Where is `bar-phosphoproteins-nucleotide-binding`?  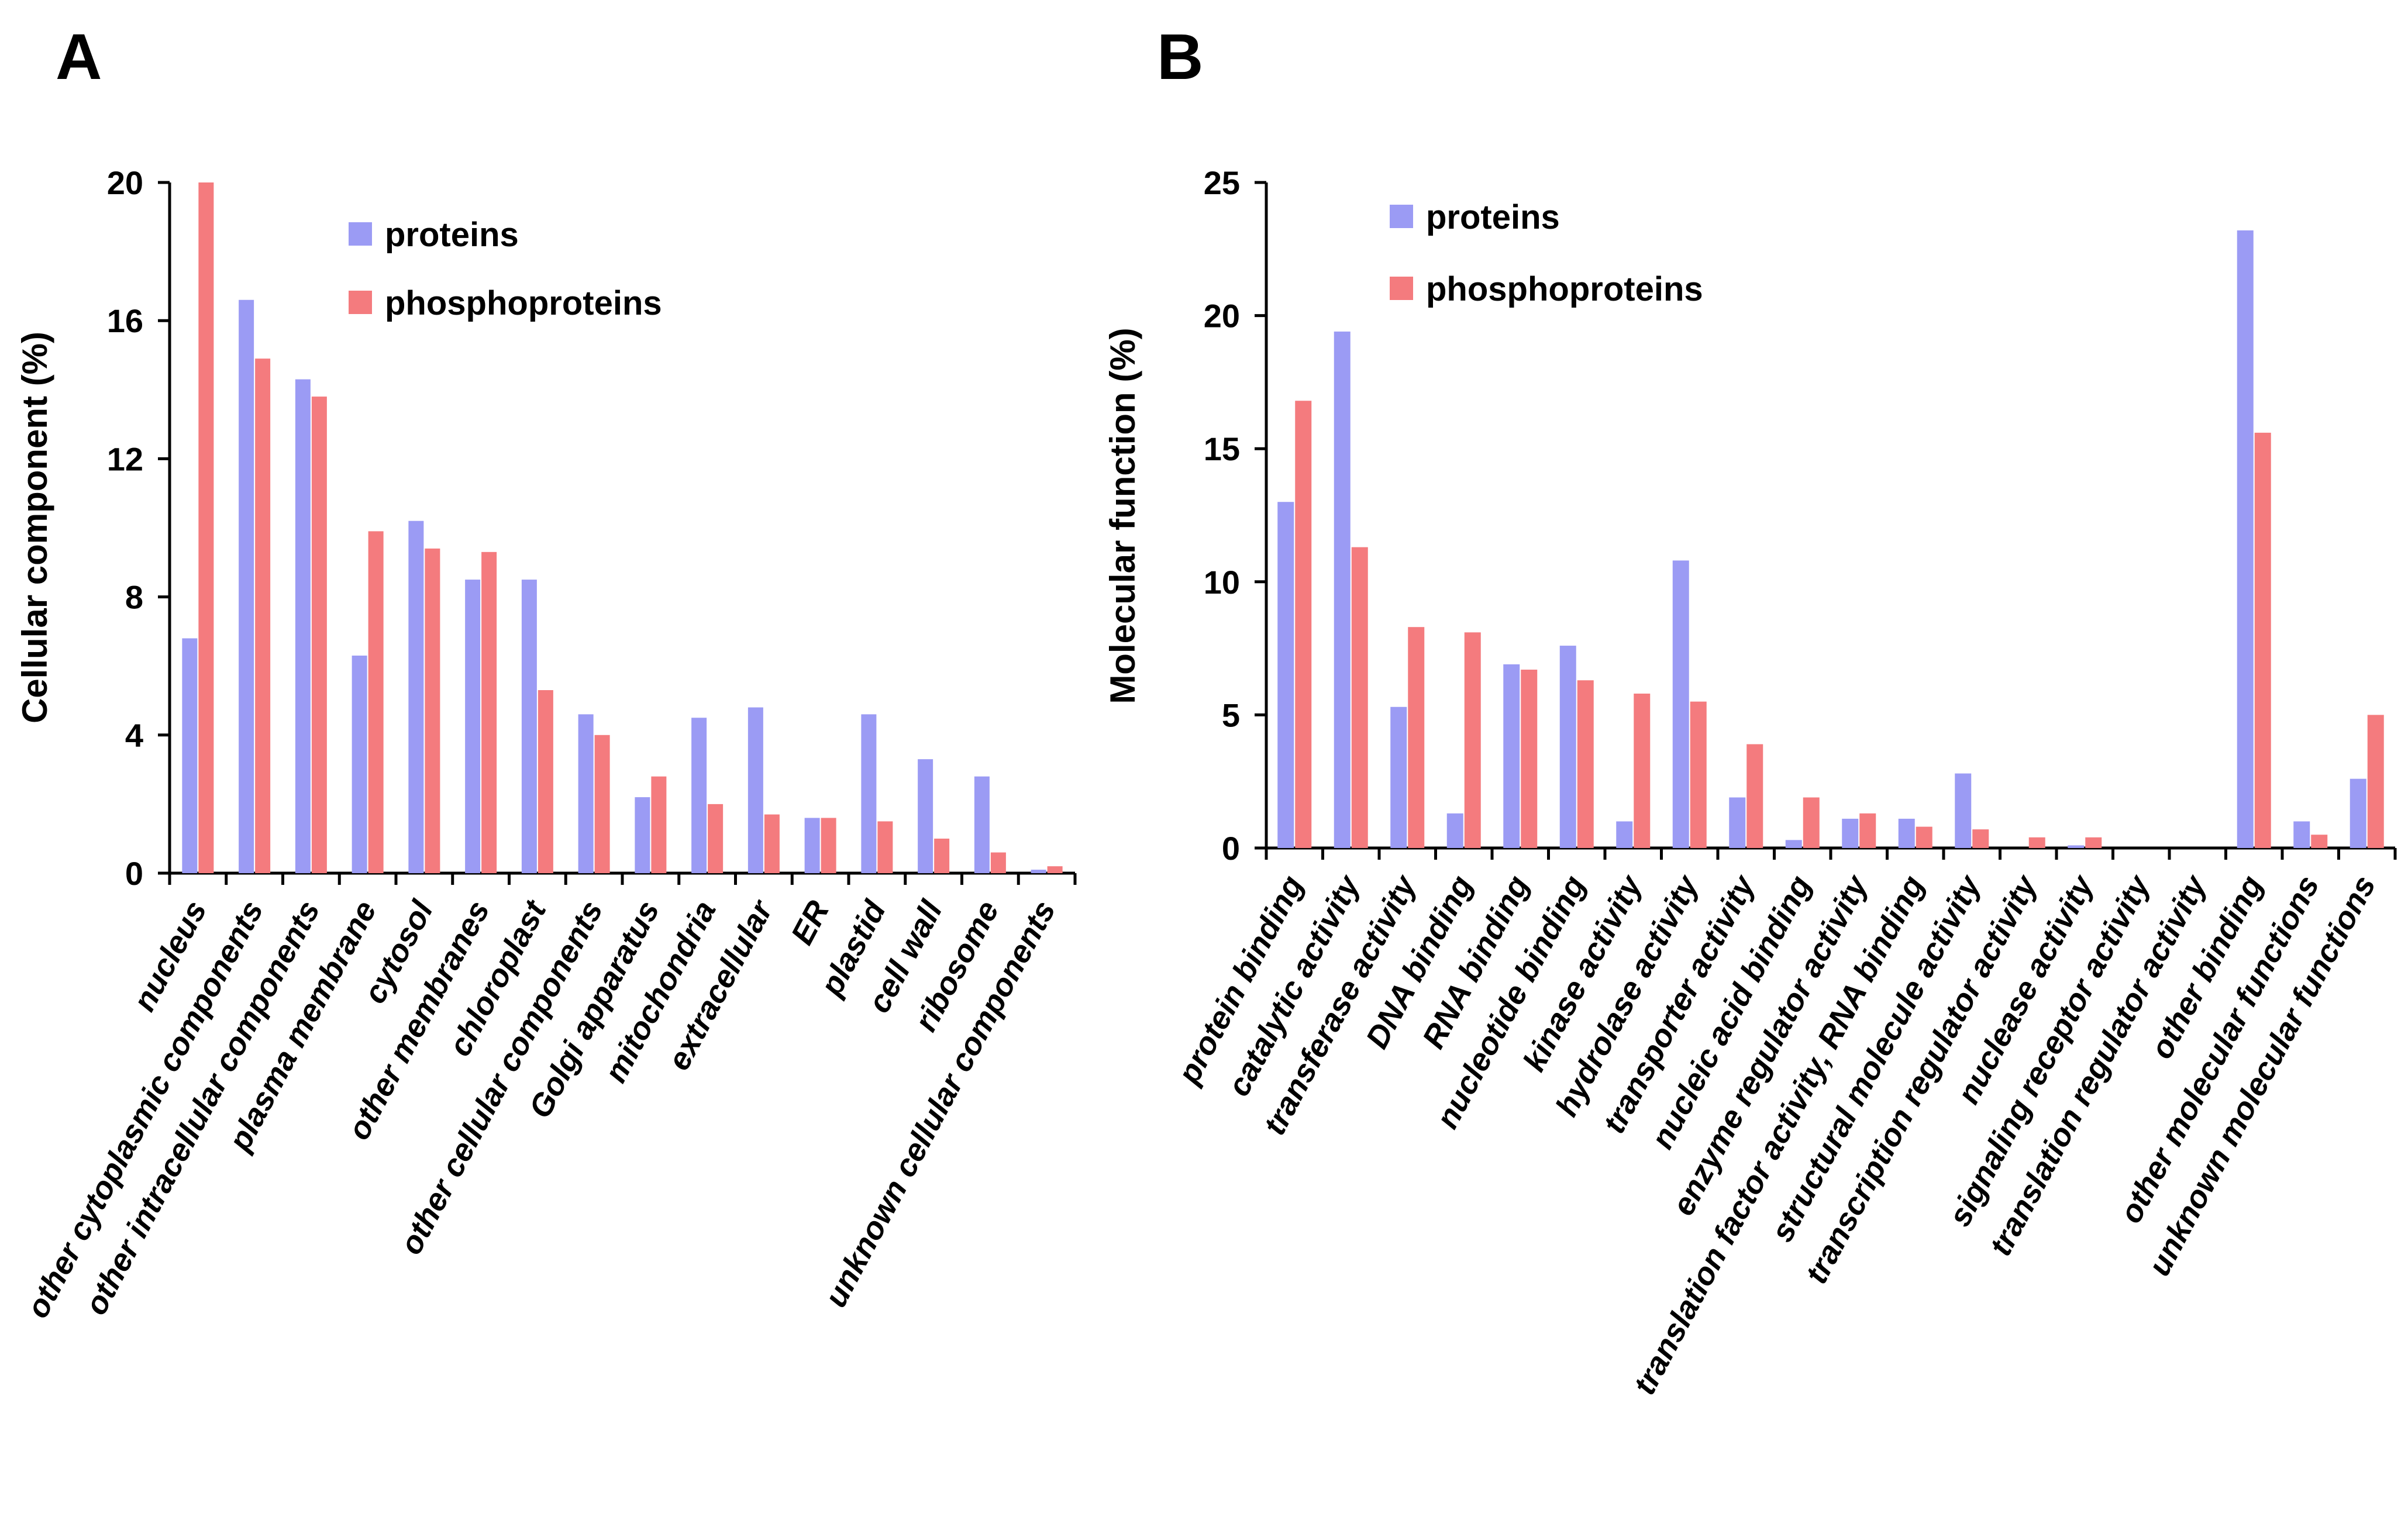 bar-phosphoproteins-nucleotide-binding is located at coordinates (1586, 764).